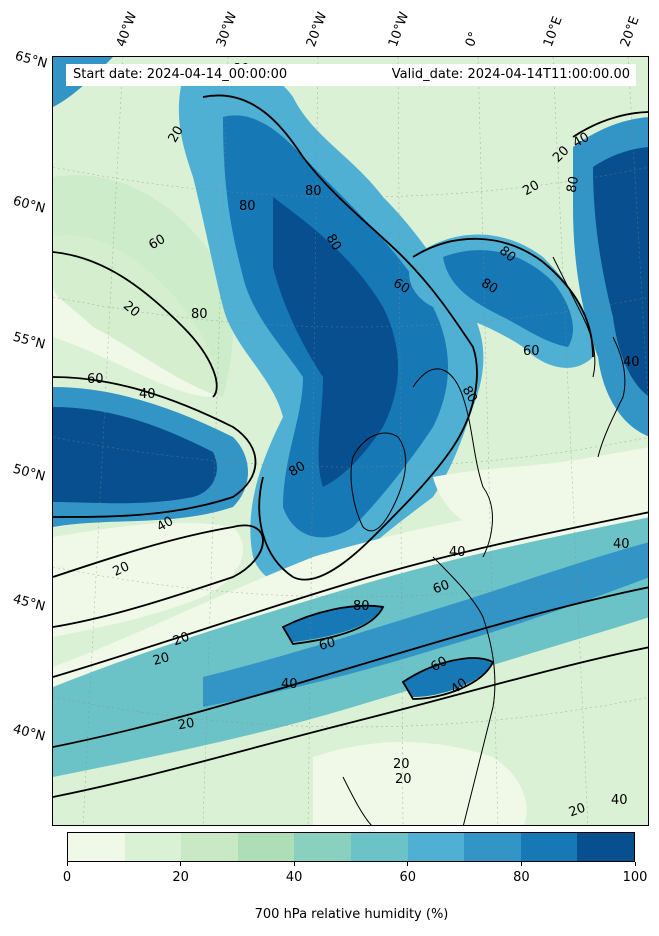 The height and width of the screenshot is (936, 659). I want to click on colorbar-title: 700 hPa relative humidity (%), so click(351, 914).